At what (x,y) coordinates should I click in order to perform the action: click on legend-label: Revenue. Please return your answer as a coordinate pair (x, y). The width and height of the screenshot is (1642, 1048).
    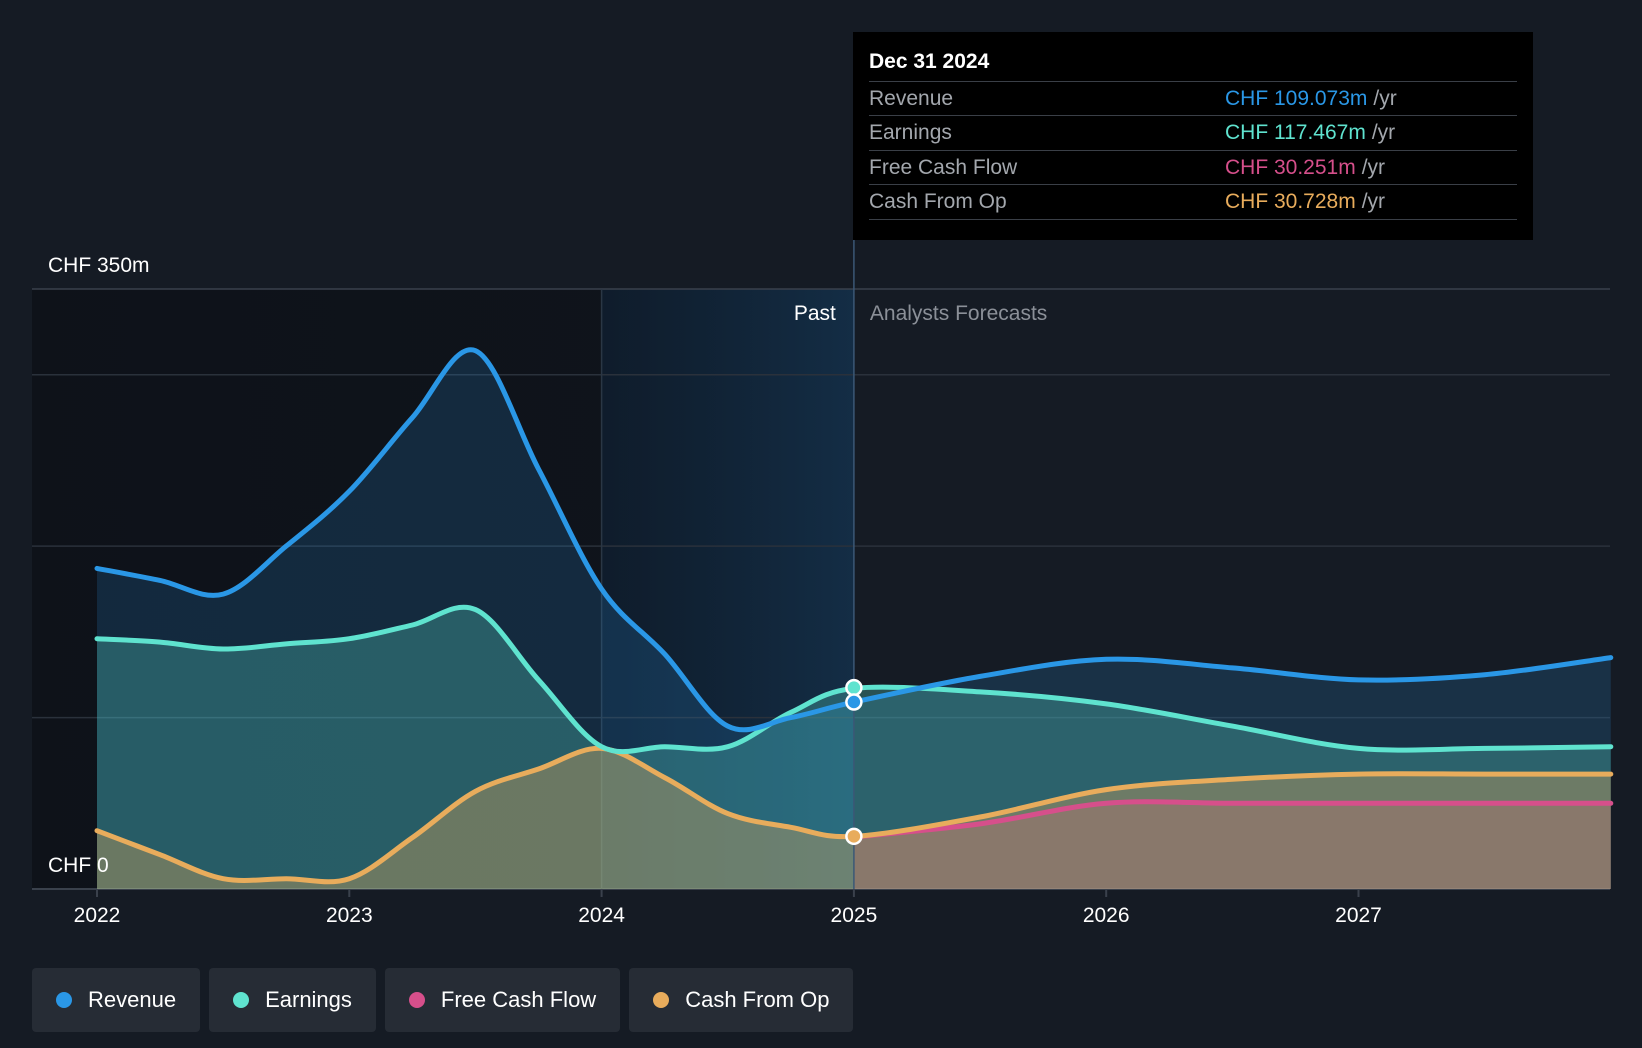
    Looking at the image, I should click on (132, 999).